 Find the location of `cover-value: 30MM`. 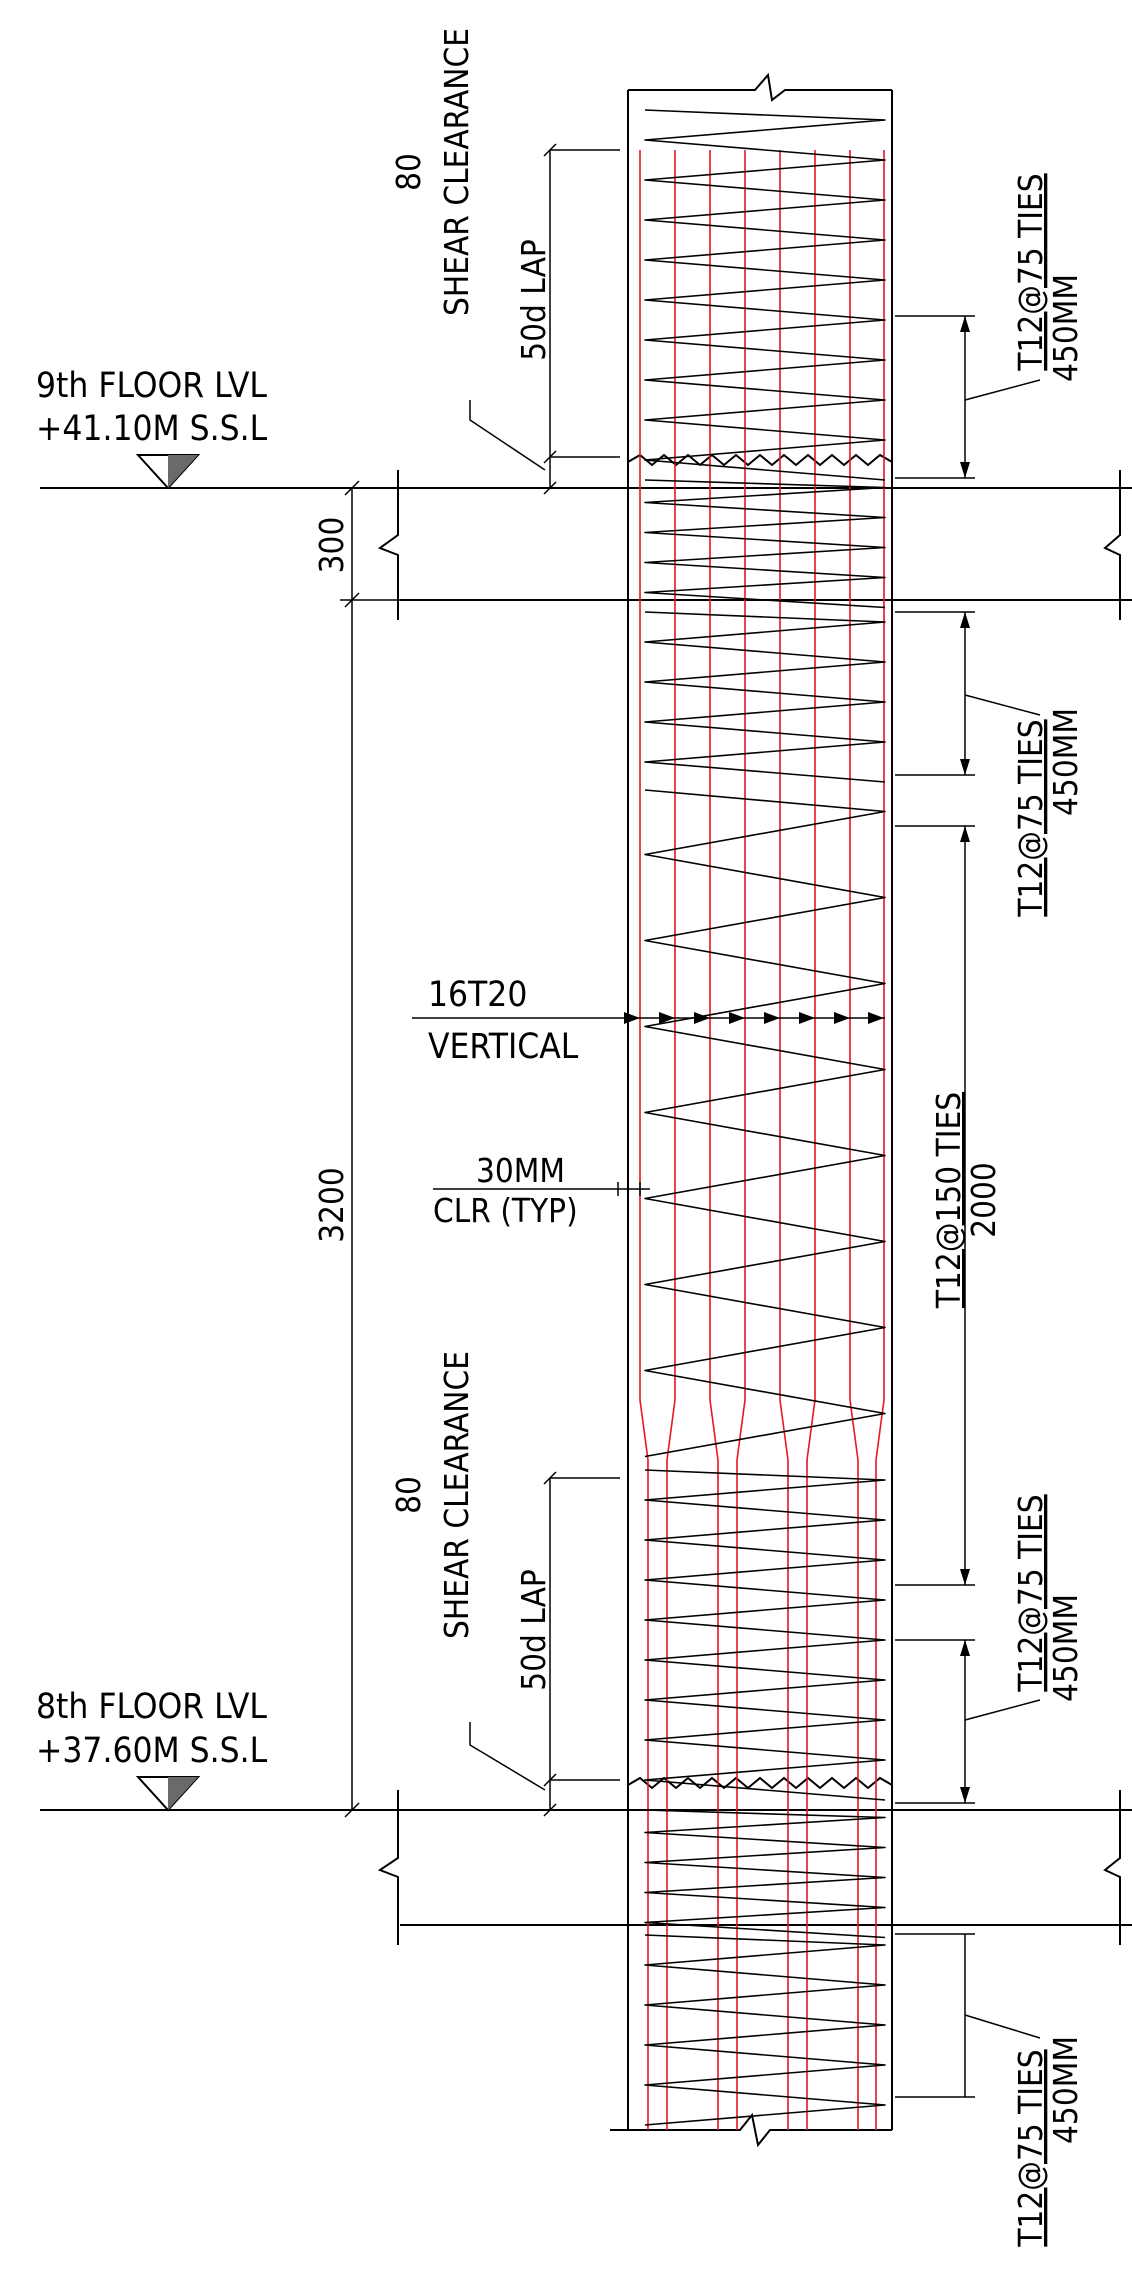

cover-value: 30MM is located at coordinates (520, 1170).